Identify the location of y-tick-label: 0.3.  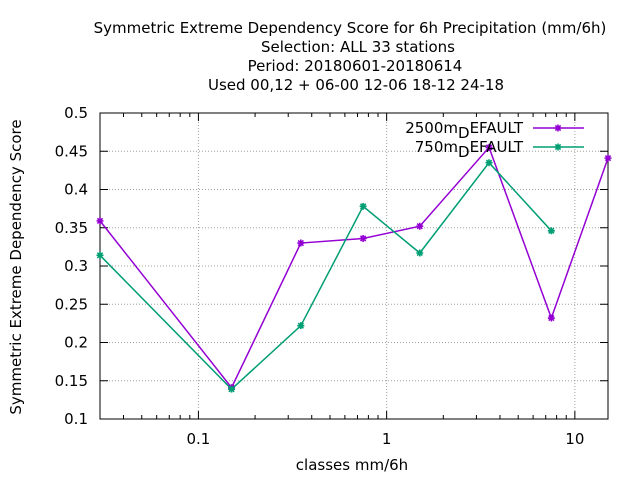
(76, 266).